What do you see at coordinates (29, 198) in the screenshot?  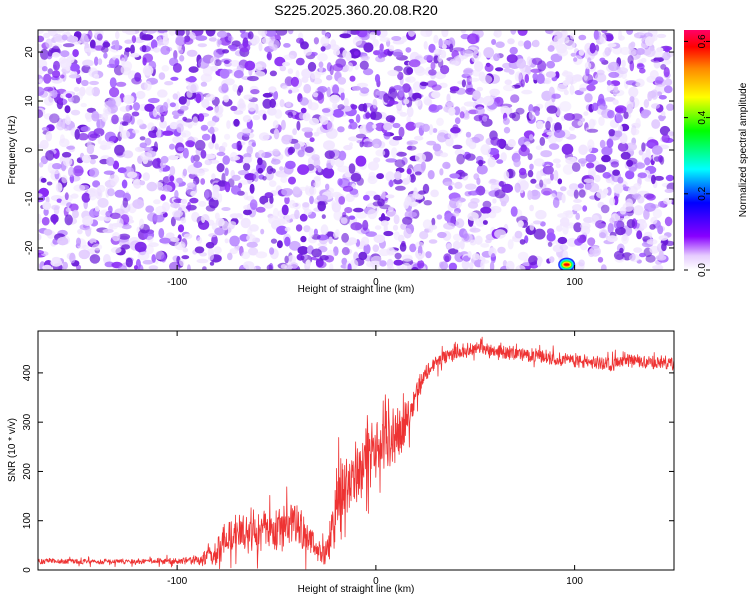 I see `y-tick-label: -10` at bounding box center [29, 198].